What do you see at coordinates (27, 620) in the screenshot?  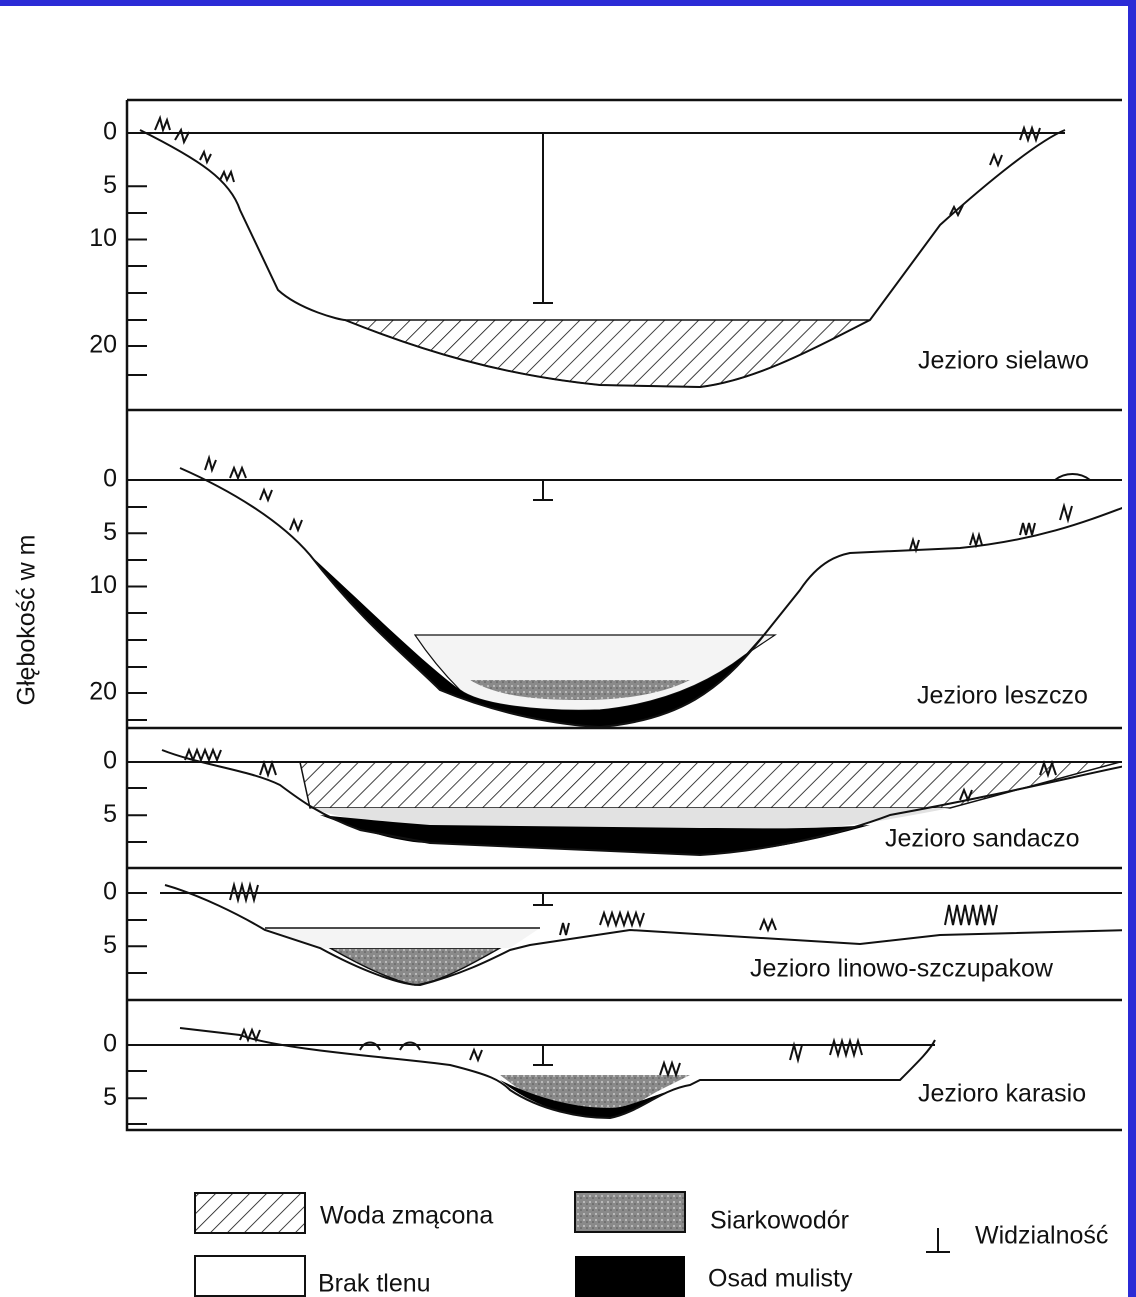 I see `axis-label: Głębokość w m` at bounding box center [27, 620].